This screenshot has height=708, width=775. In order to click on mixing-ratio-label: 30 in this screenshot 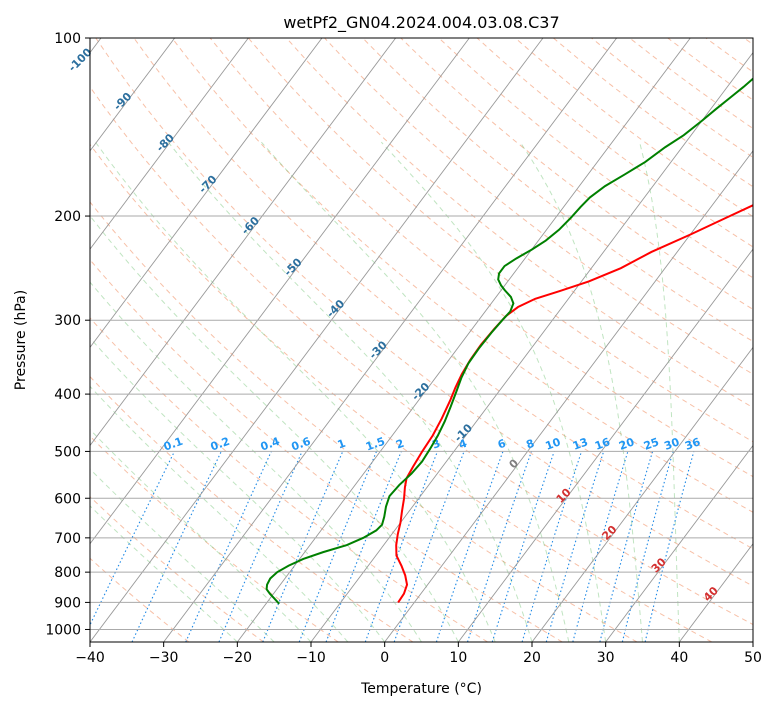, I will do `click(671, 444)`.